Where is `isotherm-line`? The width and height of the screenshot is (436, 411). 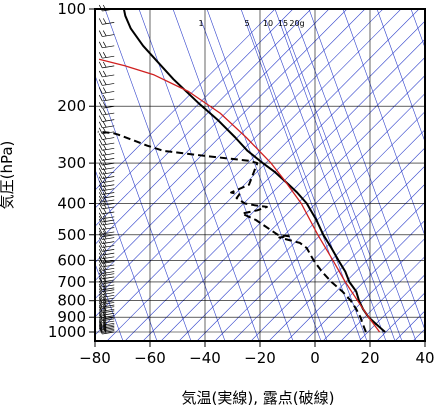 isotherm-line is located at coordinates (364, 280).